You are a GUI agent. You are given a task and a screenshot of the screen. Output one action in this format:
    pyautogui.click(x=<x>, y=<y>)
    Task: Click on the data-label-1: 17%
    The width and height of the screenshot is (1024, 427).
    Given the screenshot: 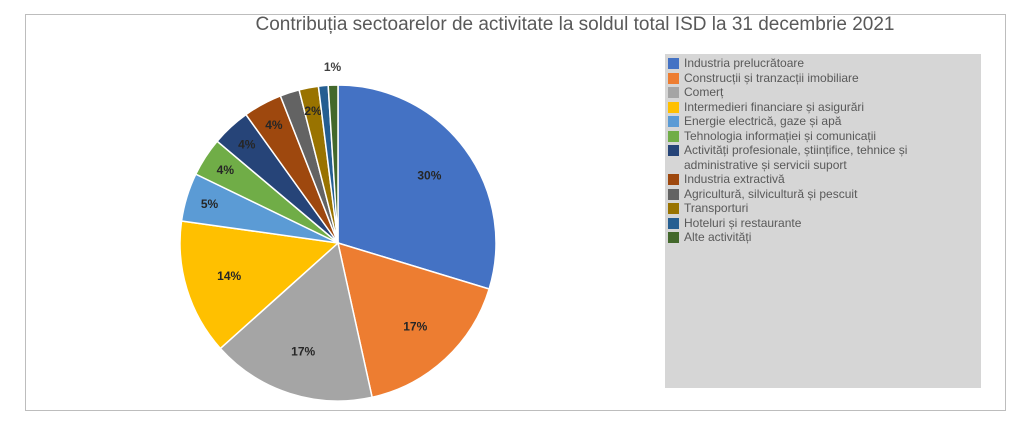 What is the action you would take?
    pyautogui.click(x=415, y=327)
    